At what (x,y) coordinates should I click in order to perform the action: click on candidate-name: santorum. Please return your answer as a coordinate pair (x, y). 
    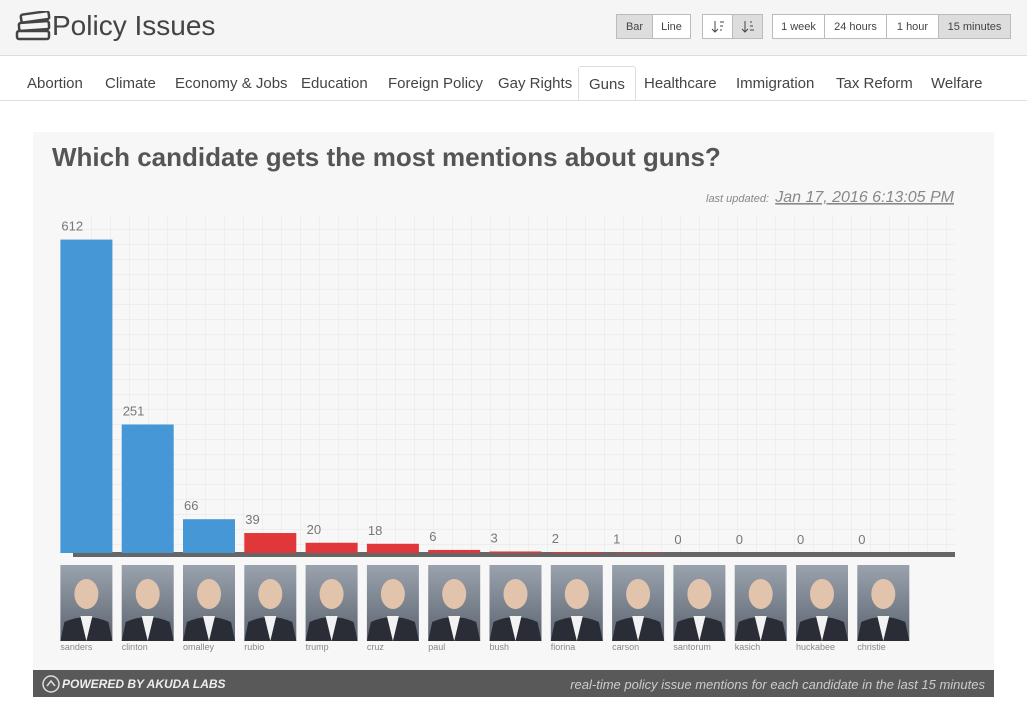
    Looking at the image, I should click on (692, 647).